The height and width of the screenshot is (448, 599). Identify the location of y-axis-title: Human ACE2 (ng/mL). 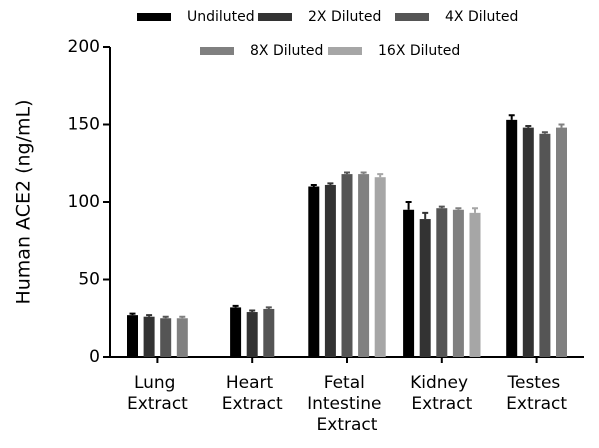
(24, 201).